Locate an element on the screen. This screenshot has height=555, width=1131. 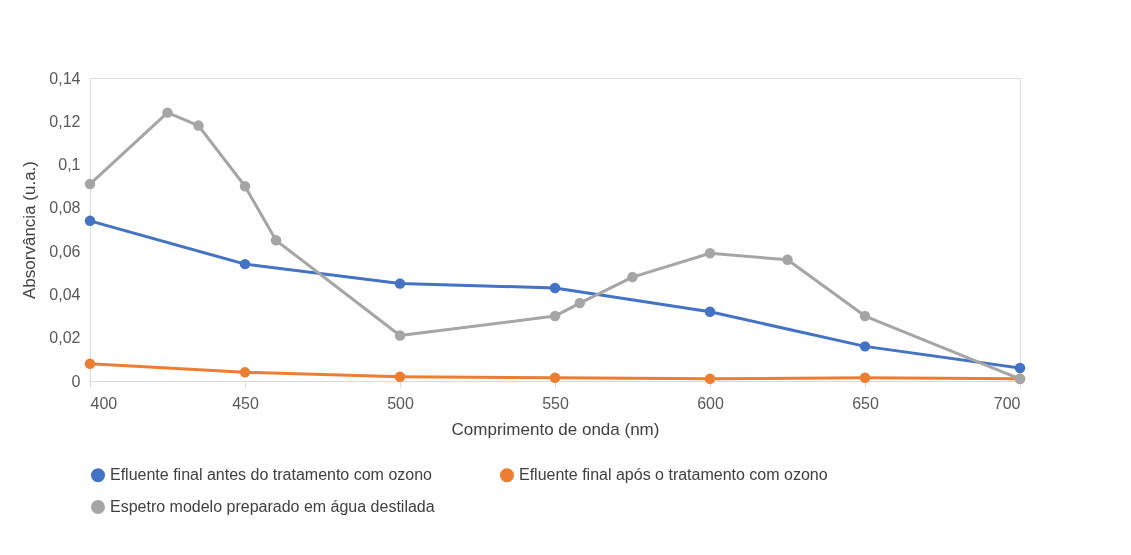
y-tick-label: 0 is located at coordinates (76, 381).